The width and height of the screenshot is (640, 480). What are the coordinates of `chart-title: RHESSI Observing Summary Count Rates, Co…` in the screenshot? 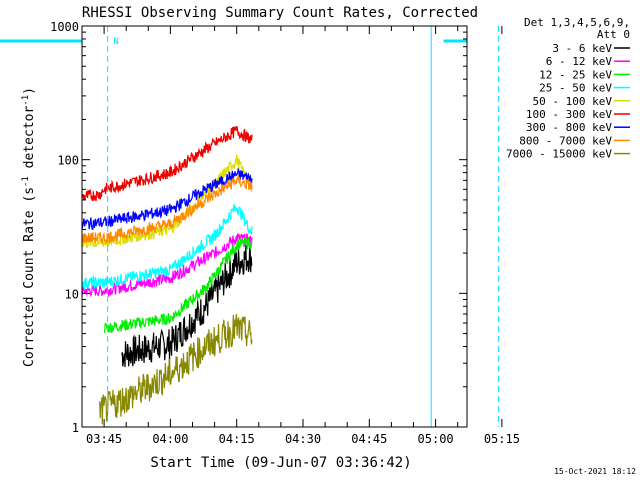 It's located at (280, 13).